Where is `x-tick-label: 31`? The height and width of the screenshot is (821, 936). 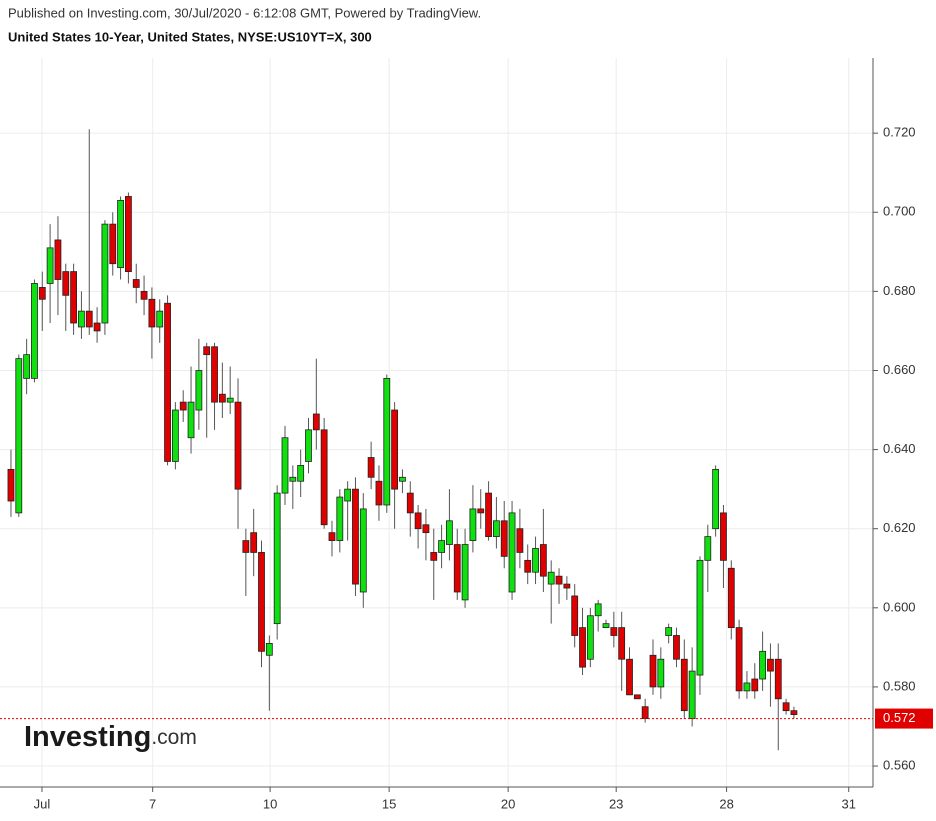
x-tick-label: 31 is located at coordinates (848, 803).